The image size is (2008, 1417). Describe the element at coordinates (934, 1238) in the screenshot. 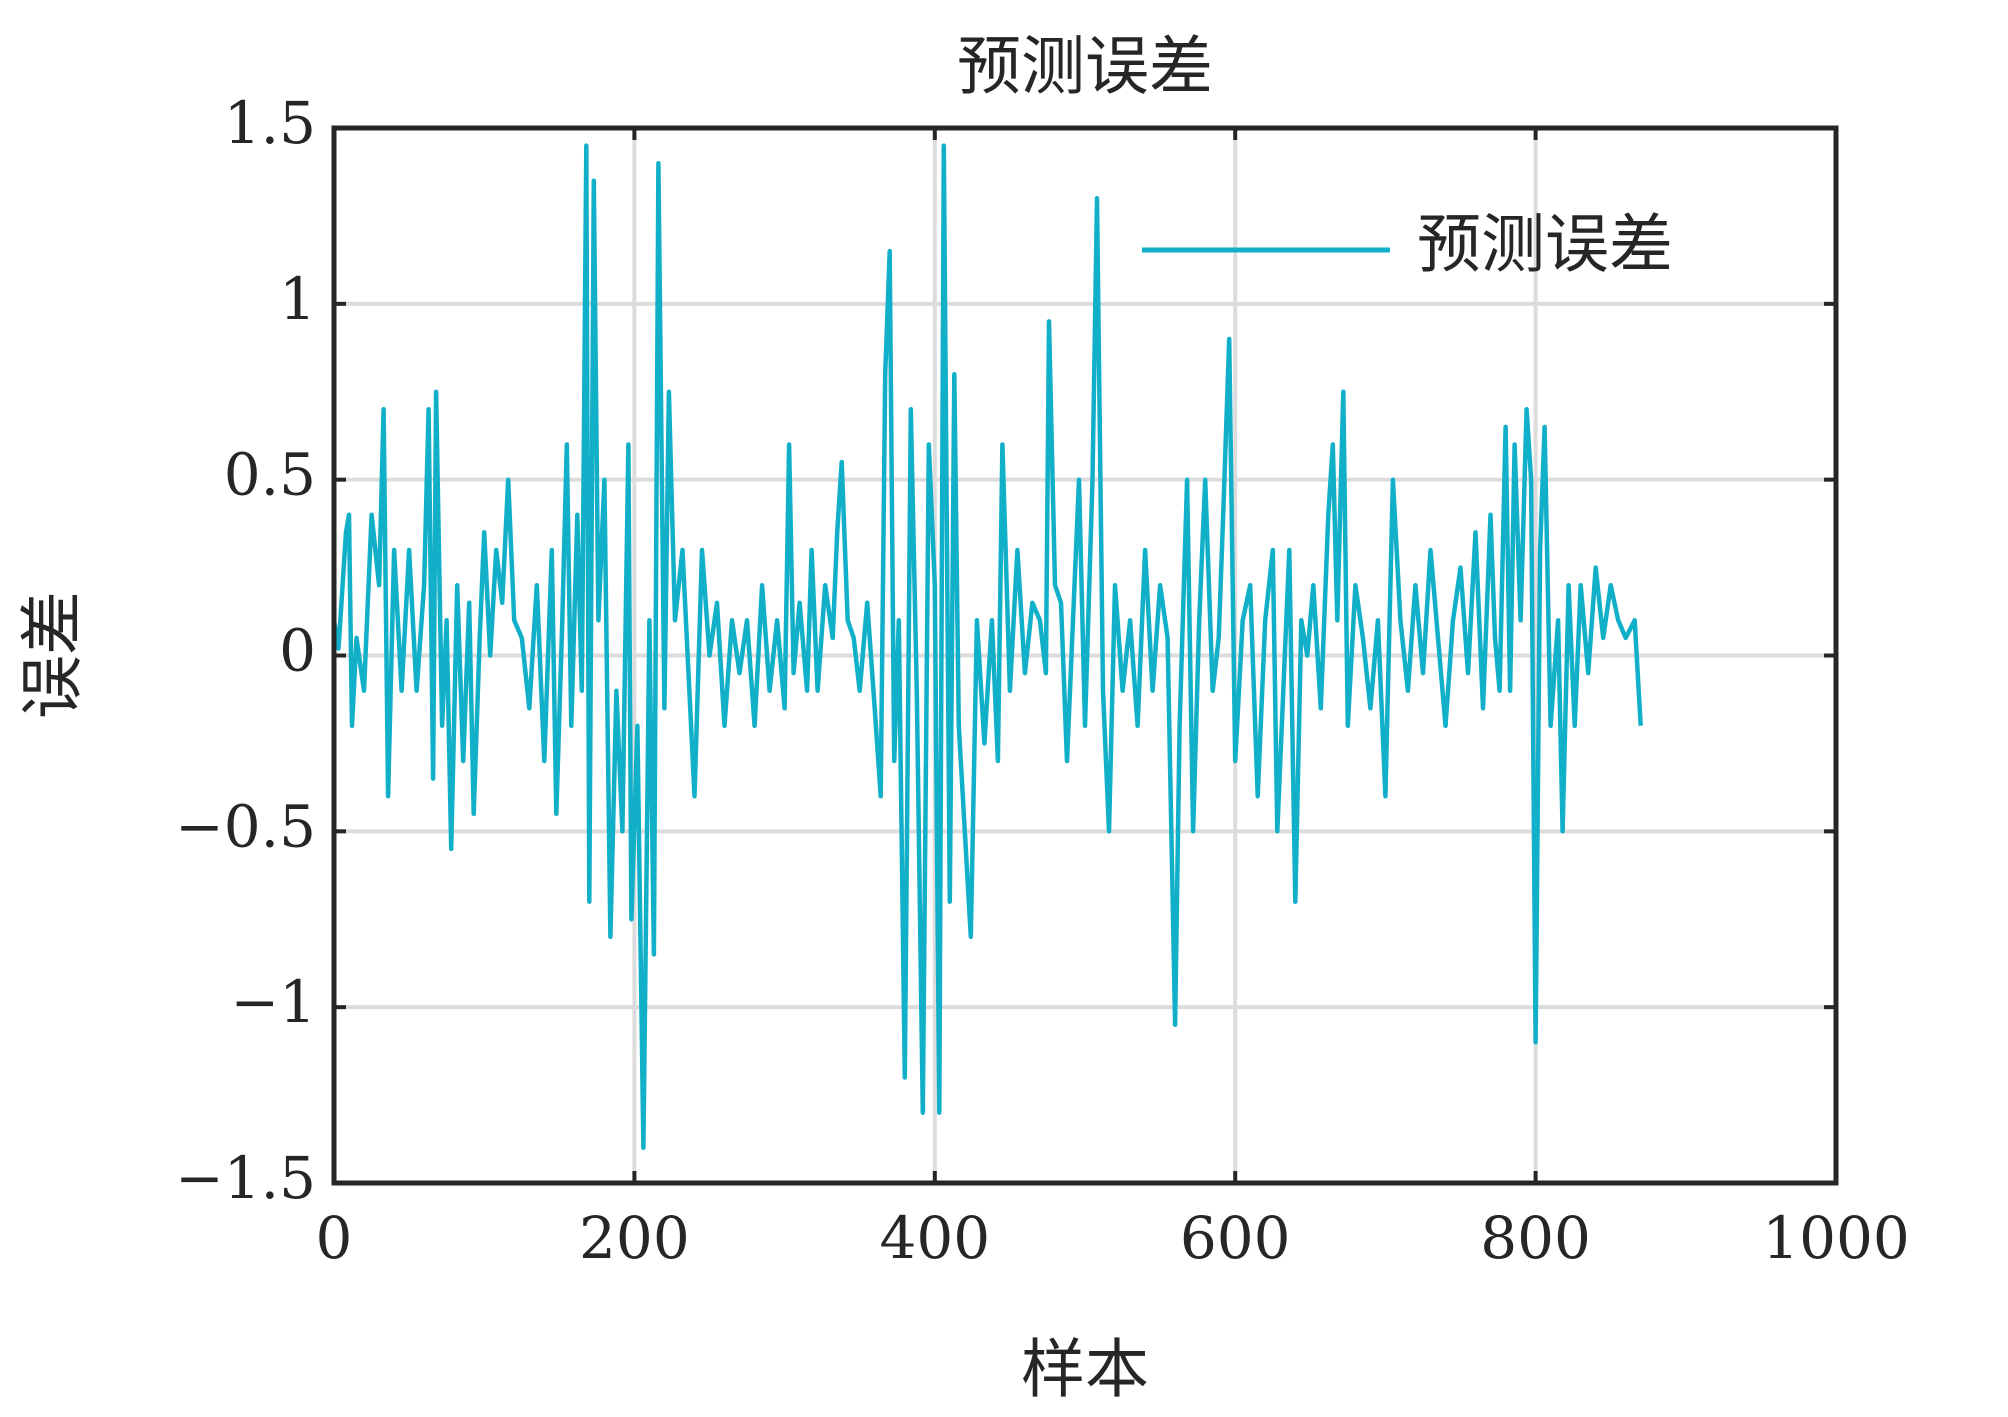

I see `x-tick-label: 400` at that location.